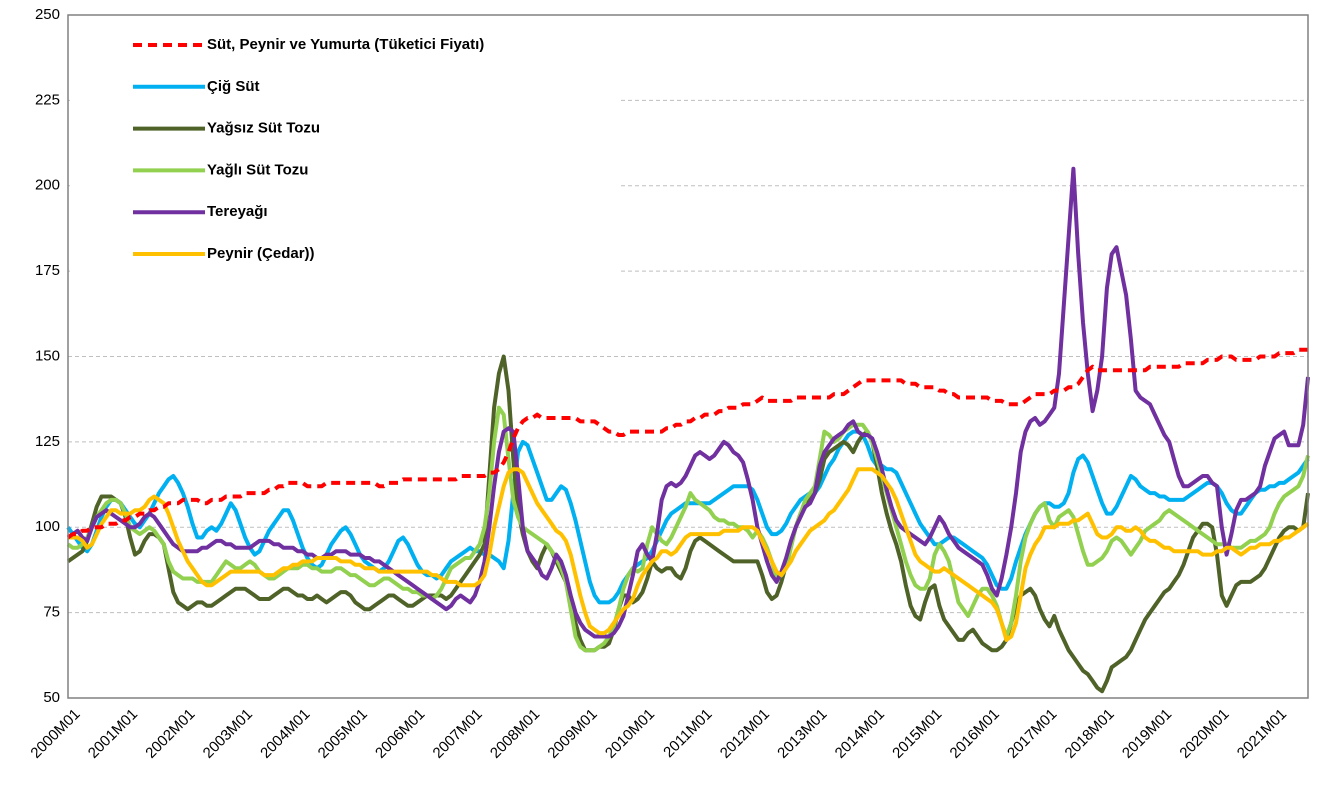 Image resolution: width=1317 pixels, height=803 pixels. What do you see at coordinates (113, 734) in the screenshot?
I see `x-tick-label: 2001M01` at bounding box center [113, 734].